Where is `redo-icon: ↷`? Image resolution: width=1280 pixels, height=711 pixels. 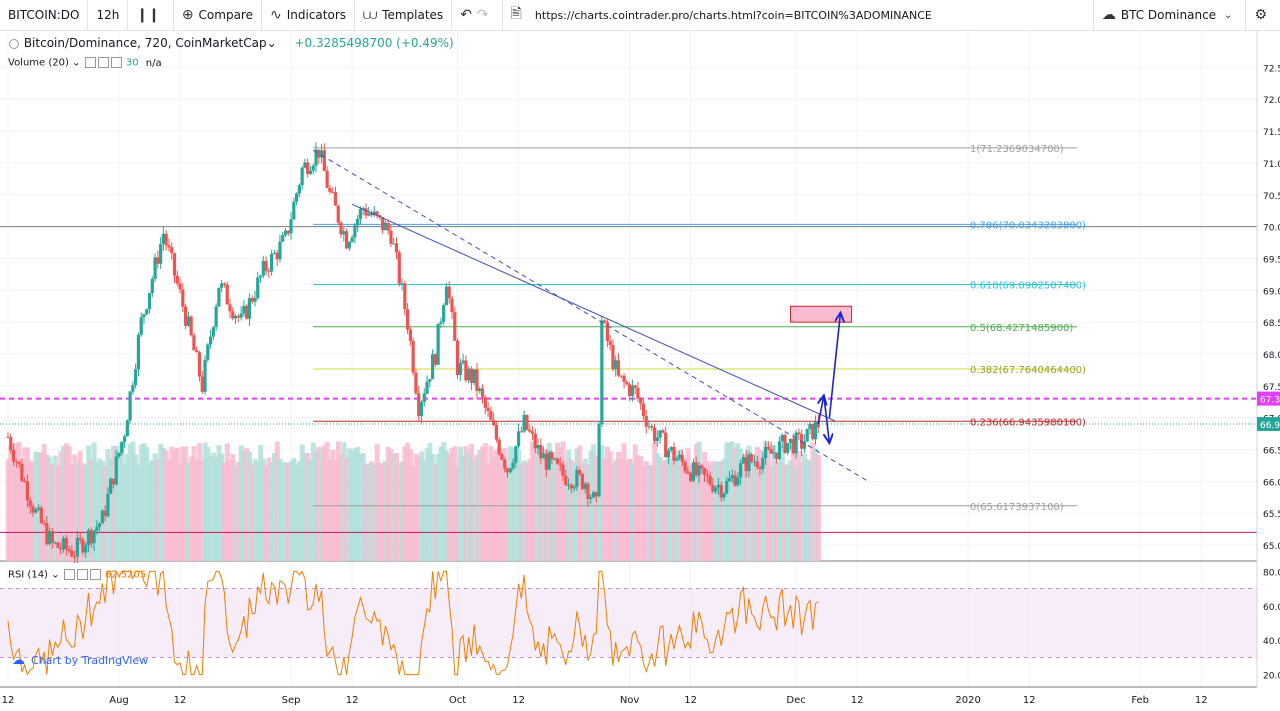 redo-icon: ↷ is located at coordinates (482, 15).